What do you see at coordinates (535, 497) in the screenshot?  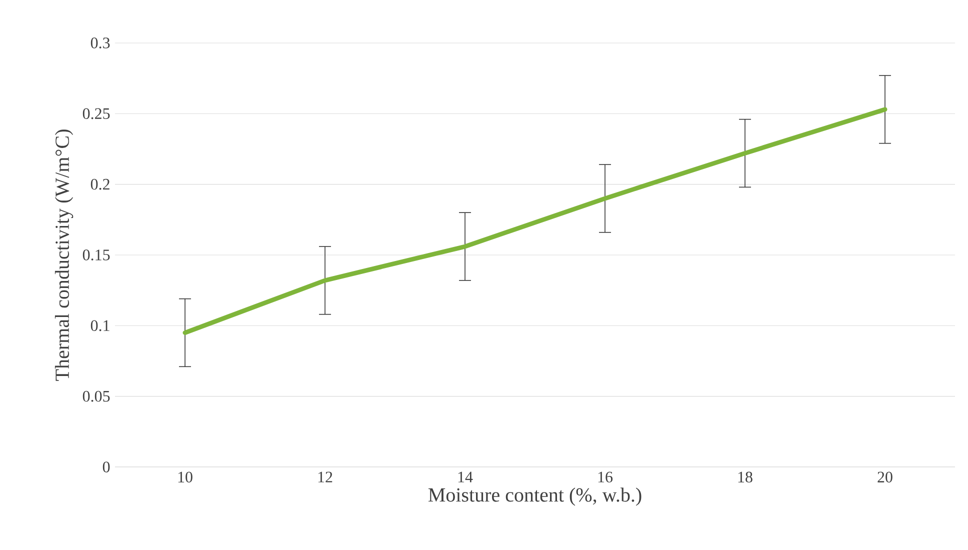 I see `x-axis-title: Moisture content (%, w.b.)` at bounding box center [535, 497].